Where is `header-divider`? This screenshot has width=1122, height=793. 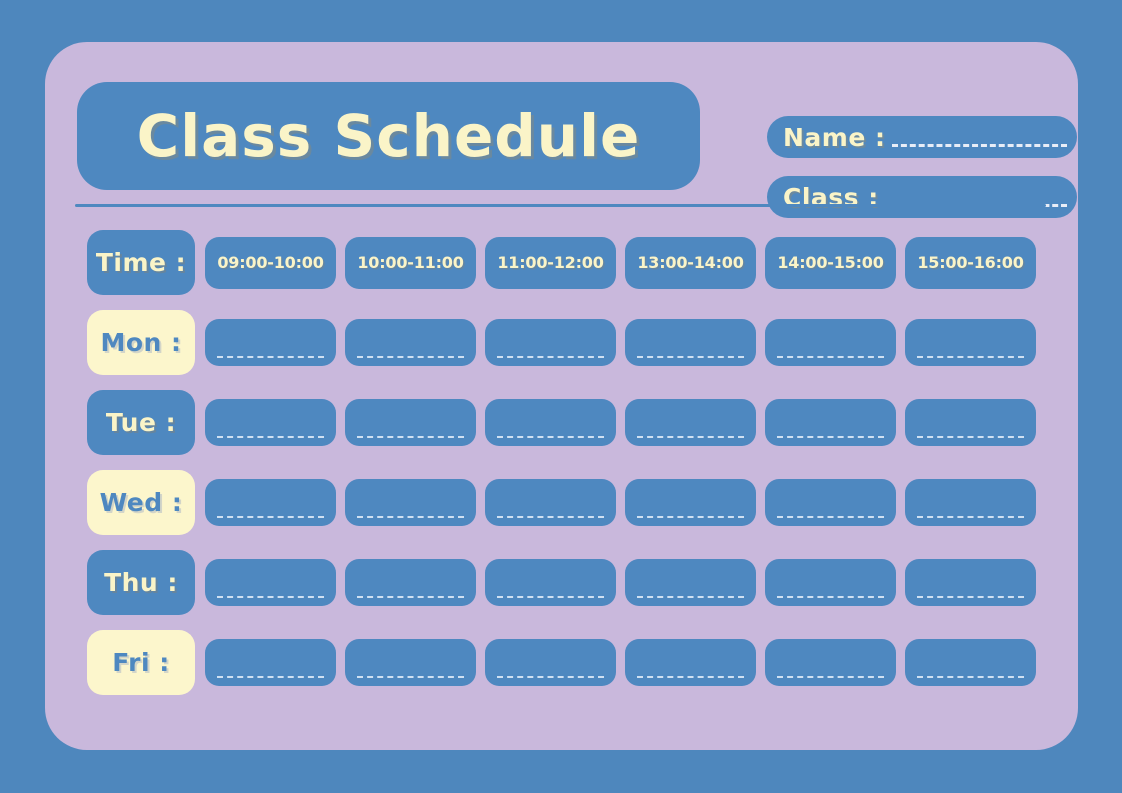
header-divider is located at coordinates (560, 205).